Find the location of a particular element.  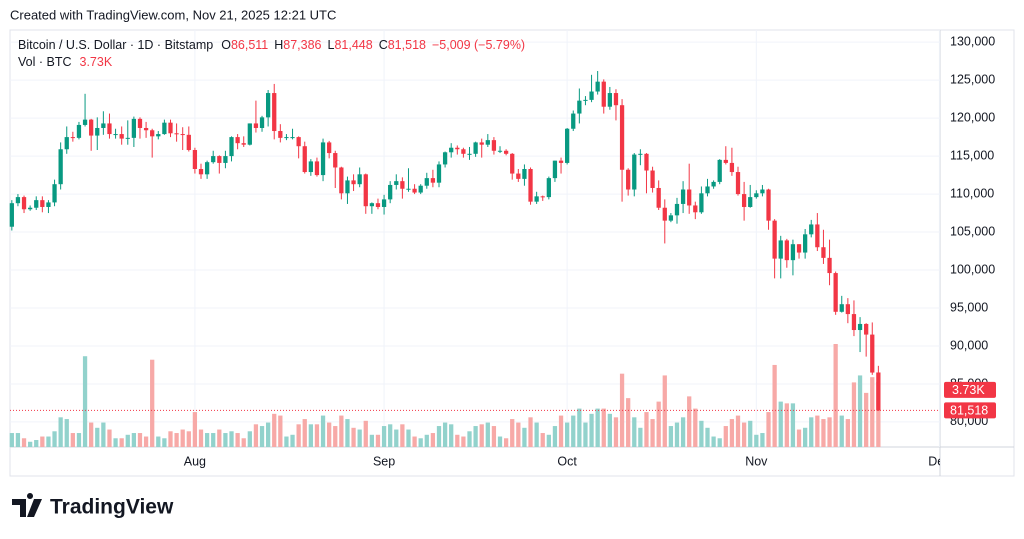

last-volume-label: 3.73K is located at coordinates (968, 390).